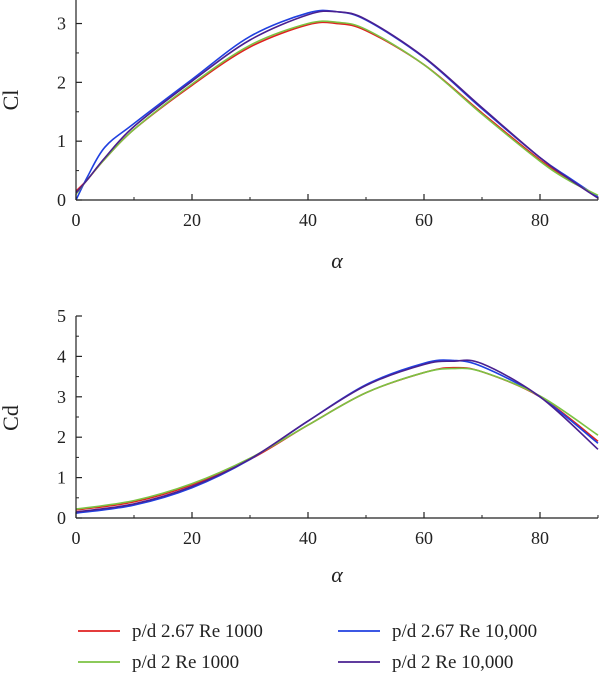  I want to click on y-axis-title: Cl, so click(11, 100).